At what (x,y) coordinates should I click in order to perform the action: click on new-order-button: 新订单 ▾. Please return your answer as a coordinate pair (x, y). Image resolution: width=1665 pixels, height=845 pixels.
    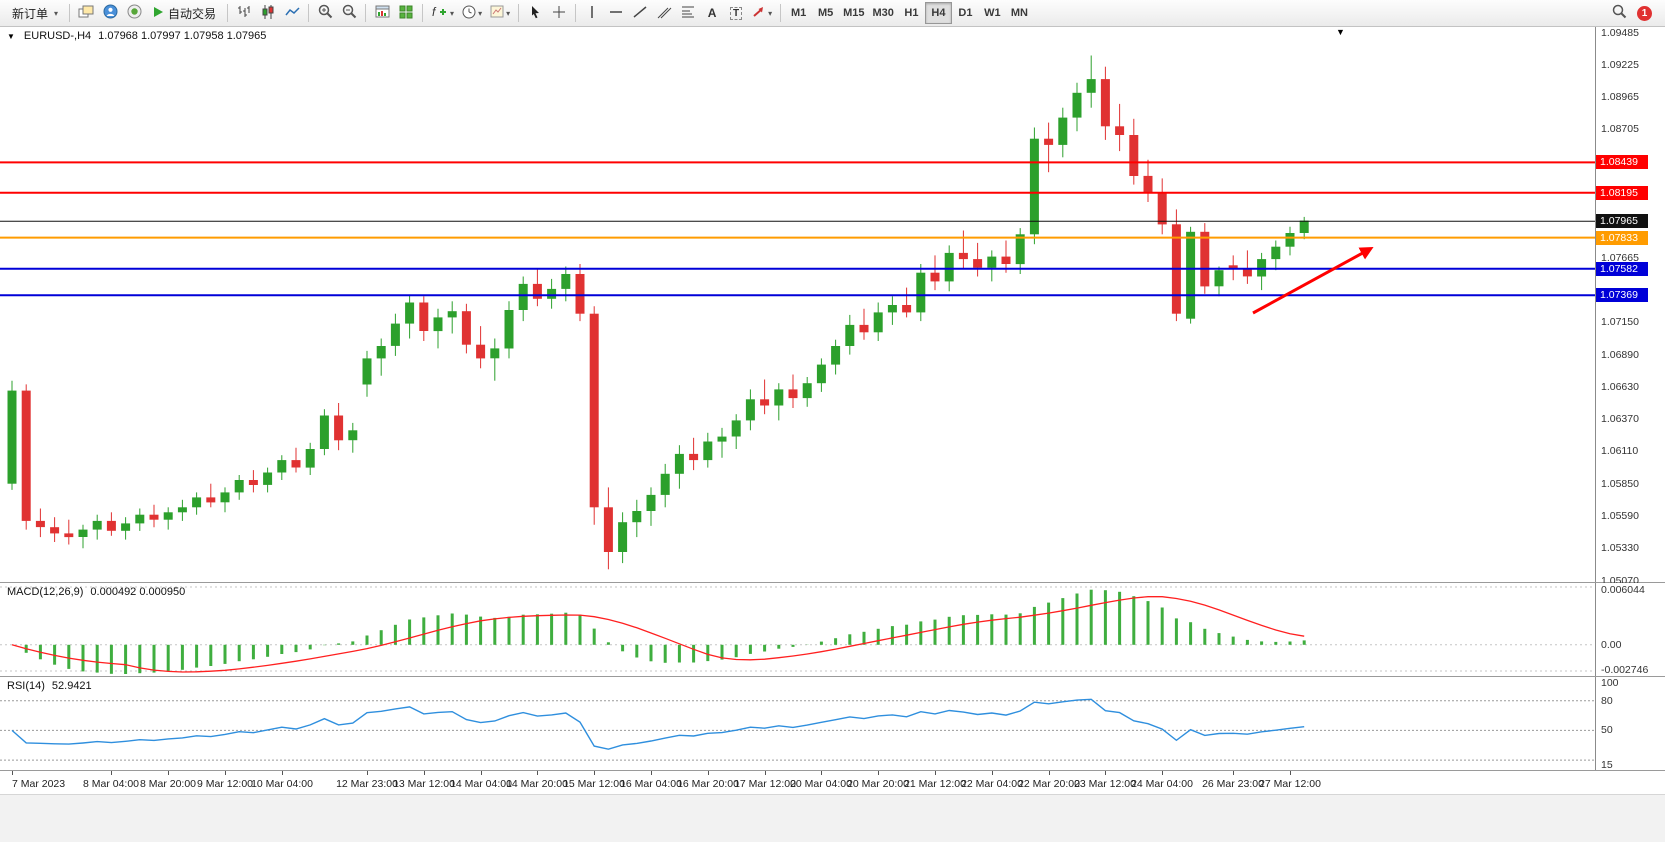
    Looking at the image, I should click on (35, 13).